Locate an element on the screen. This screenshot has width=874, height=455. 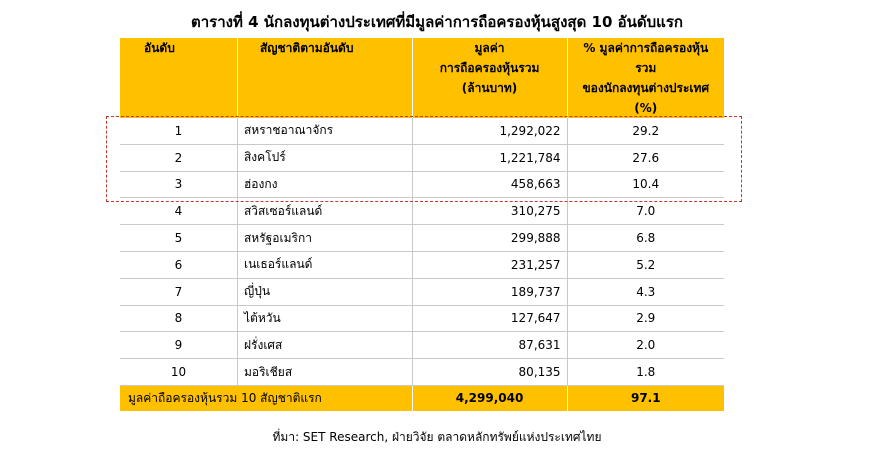
value-cell: 127,647 is located at coordinates (490, 319).